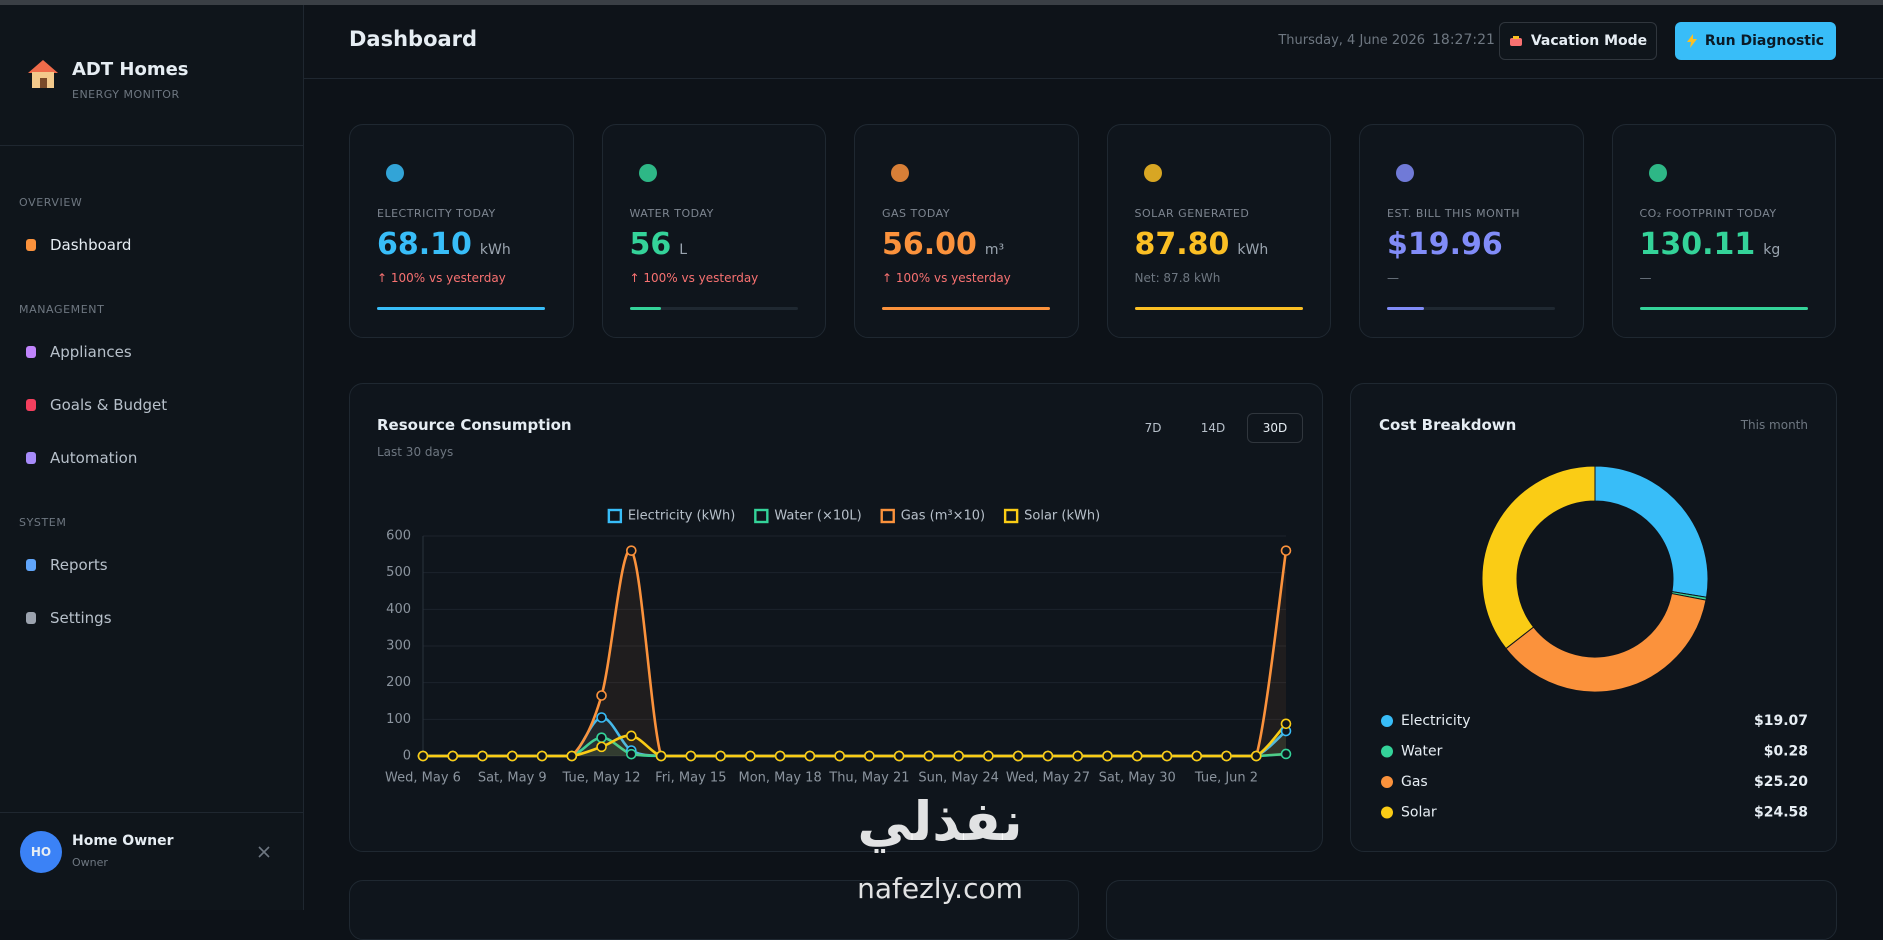 This screenshot has width=1883, height=940. I want to click on card-label: CO₂ FOOTPRINT TODAY, so click(1708, 213).